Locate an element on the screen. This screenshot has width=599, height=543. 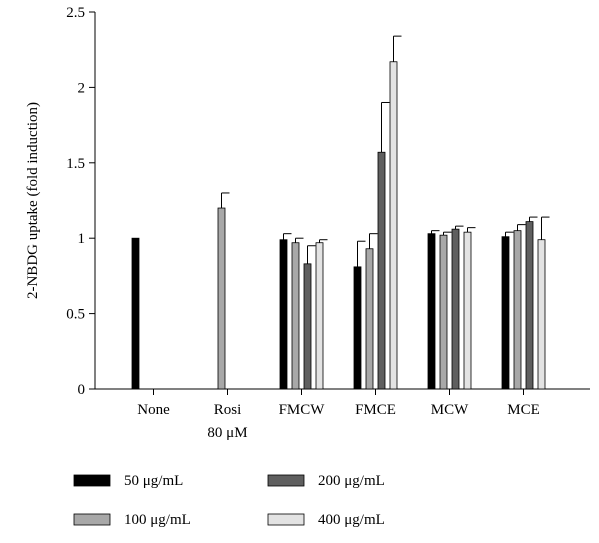
legend-label: 400 μg/mL is located at coordinates (351, 520).